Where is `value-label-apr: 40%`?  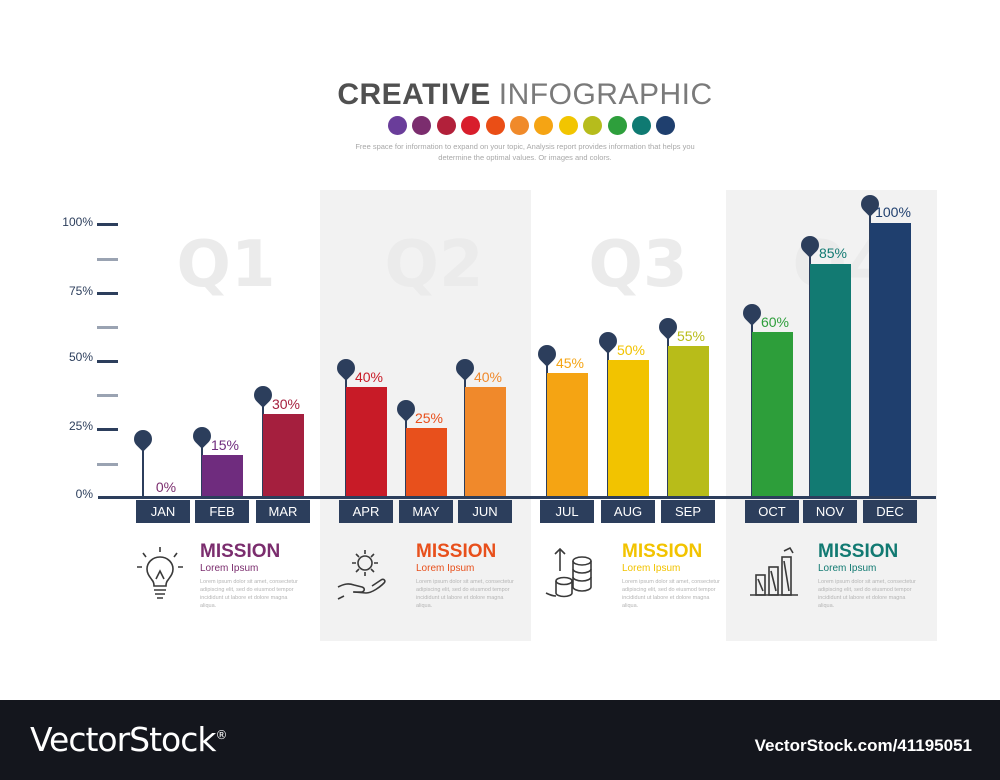
value-label-apr: 40% is located at coordinates (369, 377).